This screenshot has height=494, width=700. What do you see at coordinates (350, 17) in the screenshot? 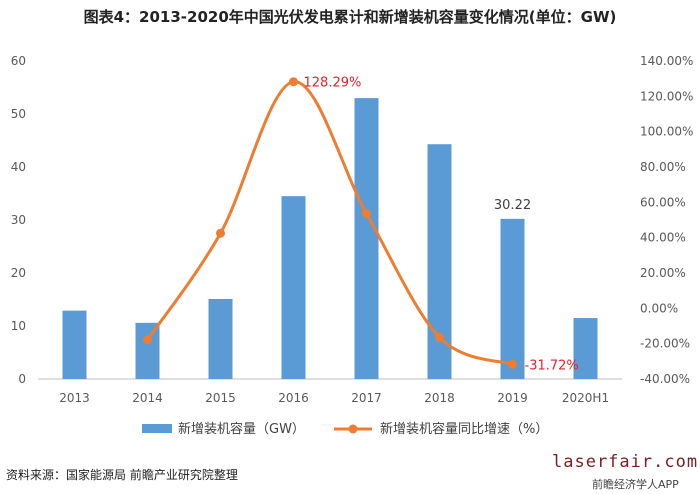
I see `chart-title: 图表4：2013-2020年中国光伏发电累计和新增装机容量变化情况(单位：GW)` at bounding box center [350, 17].